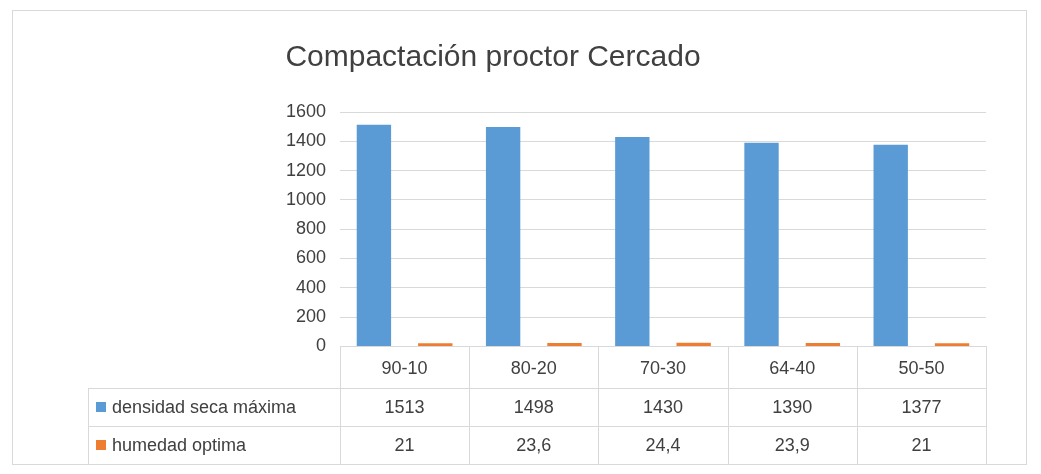  What do you see at coordinates (320, 345) in the screenshot?
I see `y-tick-label: 0` at bounding box center [320, 345].